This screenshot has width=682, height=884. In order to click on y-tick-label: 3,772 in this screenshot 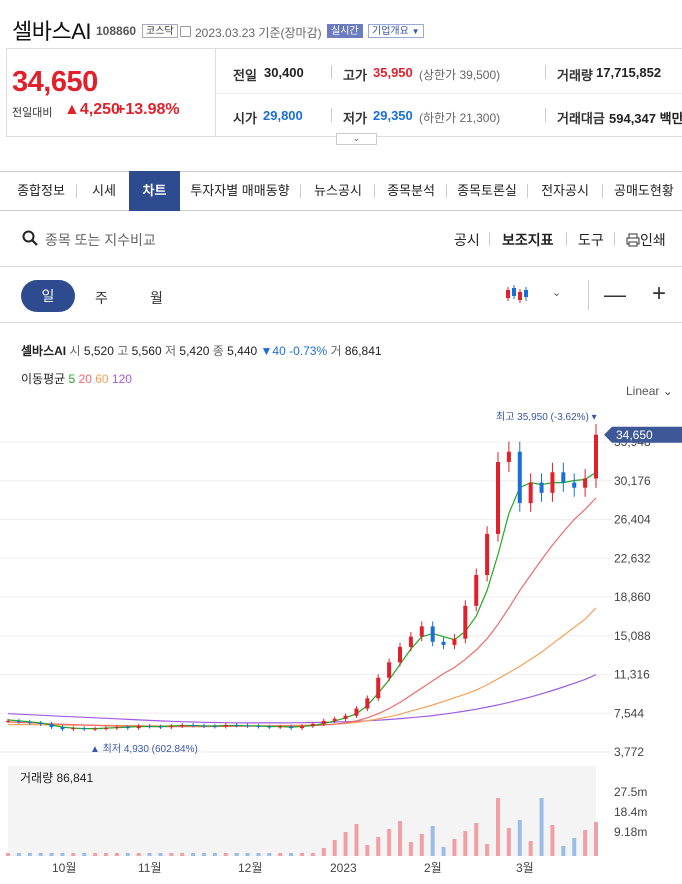, I will do `click(629, 752)`.